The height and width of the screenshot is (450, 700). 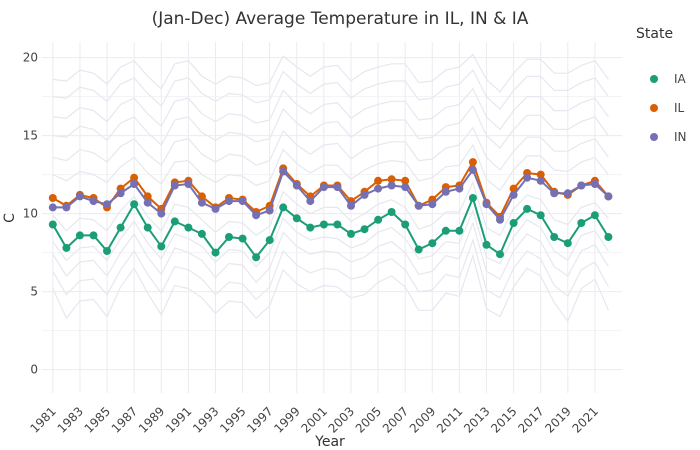 What do you see at coordinates (30, 214) in the screenshot?
I see `y-tick-label: 10` at bounding box center [30, 214].